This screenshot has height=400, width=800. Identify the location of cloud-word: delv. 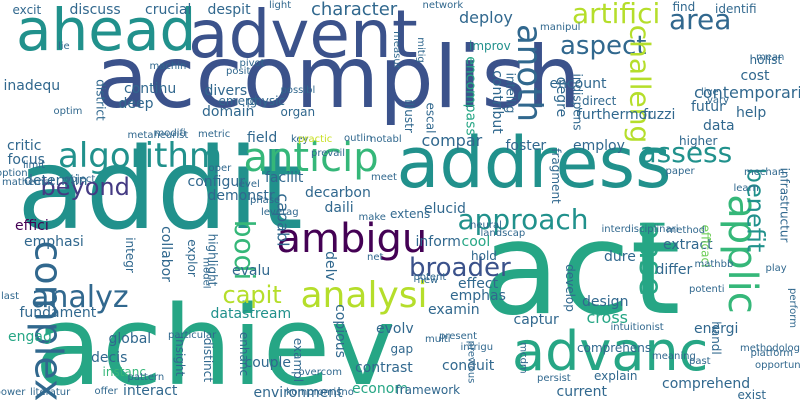
(329, 266).